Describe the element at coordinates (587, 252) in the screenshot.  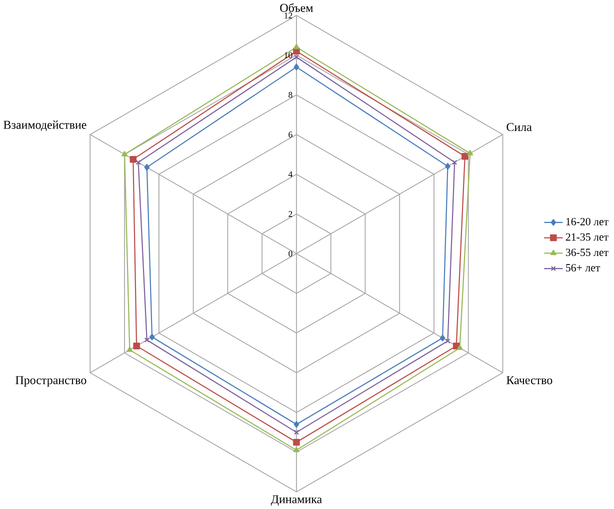
I see `legend-label: 36-55 лет` at that location.